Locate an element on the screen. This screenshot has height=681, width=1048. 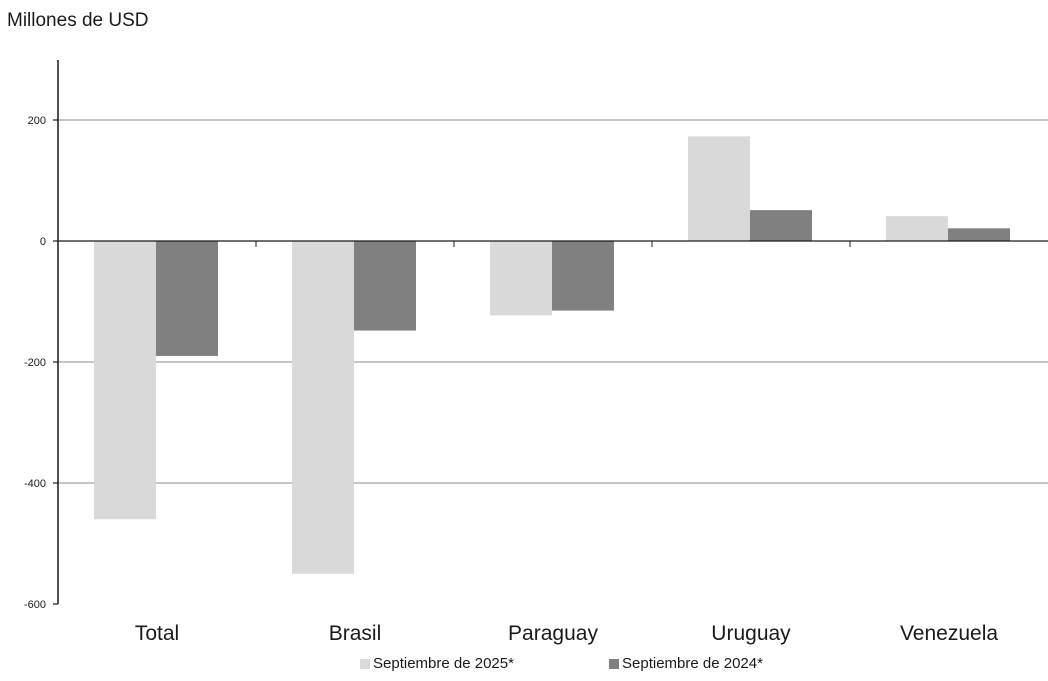
x-category-labels: Total Brasil Paraguay Uruguay Venezuela is located at coordinates (567, 633).